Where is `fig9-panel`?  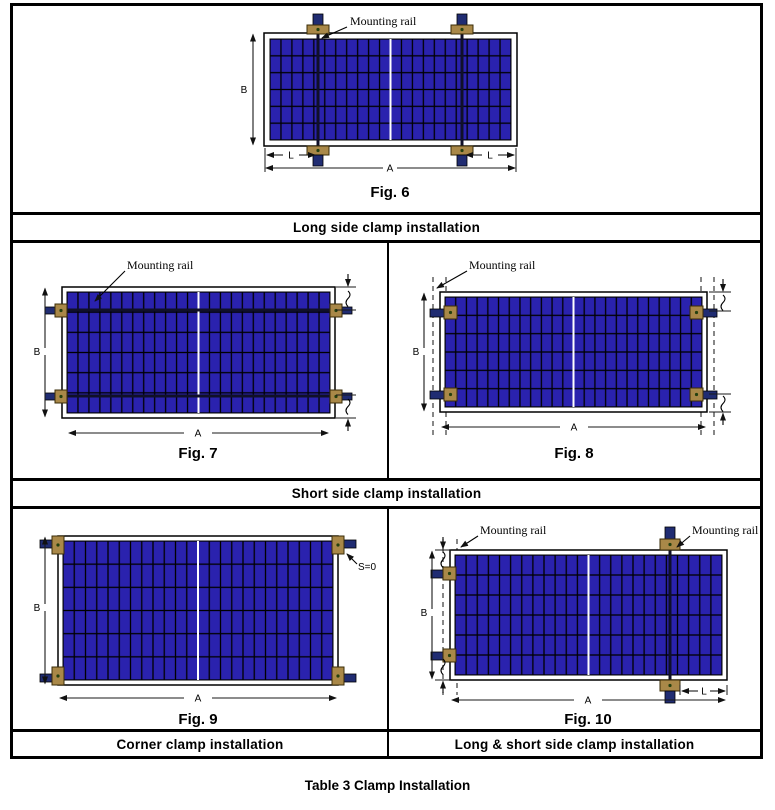
fig9-panel is located at coordinates (198, 610).